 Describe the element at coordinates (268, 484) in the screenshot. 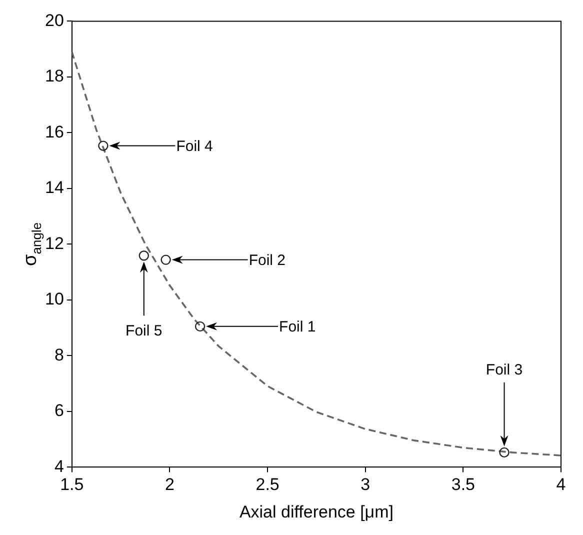

I see `x-tick-label: 2.5` at that location.